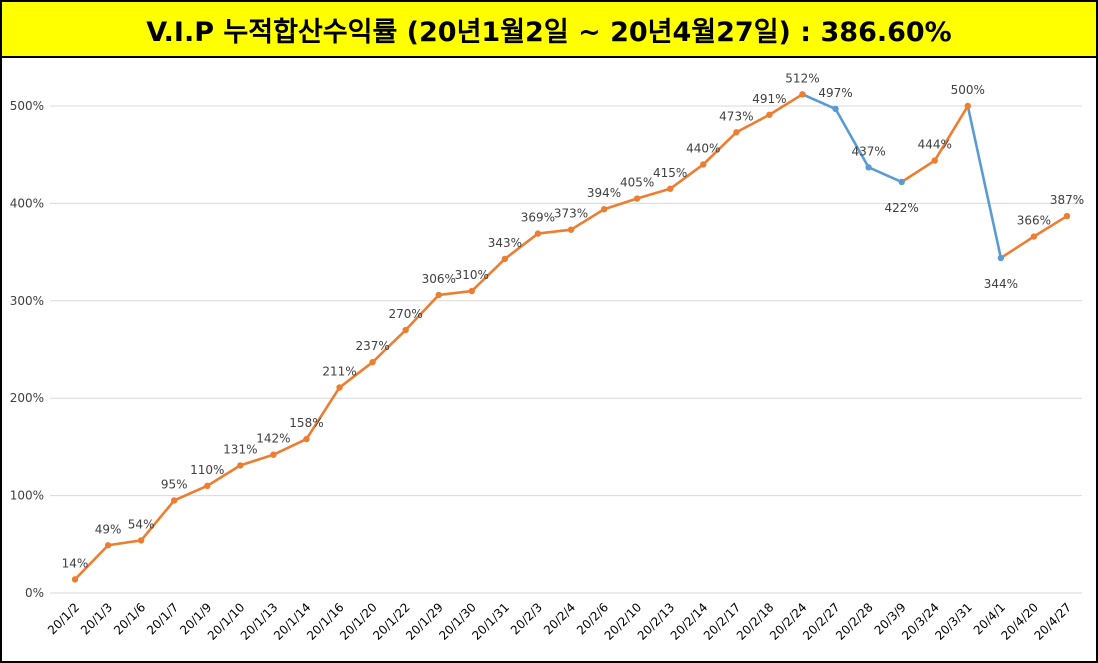 The width and height of the screenshot is (1098, 663). What do you see at coordinates (559, 618) in the screenshot?
I see `x-tick-label: 20/2/4` at bounding box center [559, 618].